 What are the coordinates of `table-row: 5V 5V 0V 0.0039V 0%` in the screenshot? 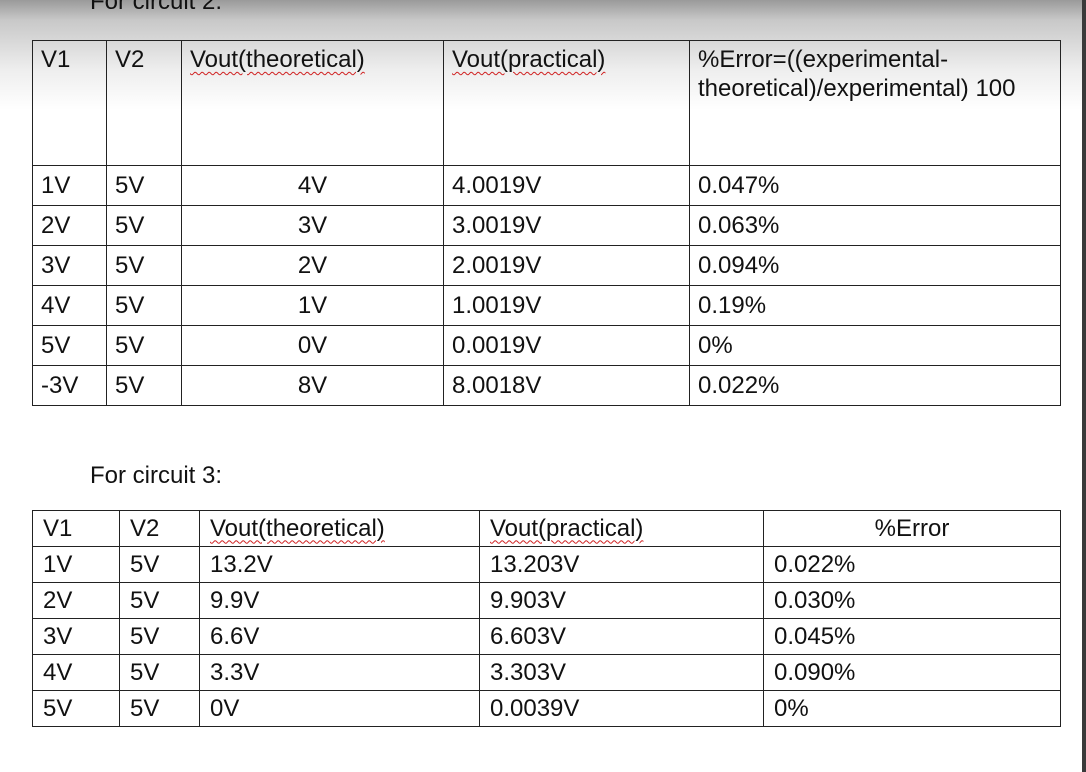 It's located at (546, 708).